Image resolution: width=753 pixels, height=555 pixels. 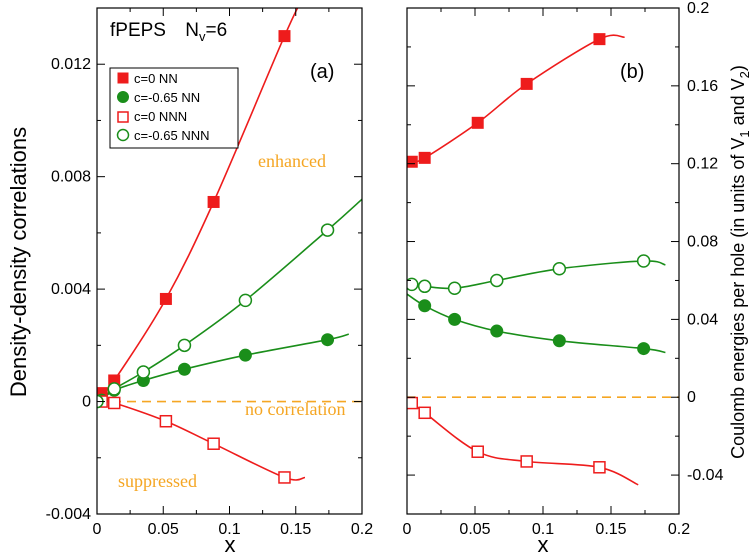 What do you see at coordinates (632, 72) in the screenshot?
I see `panel-b-label: (b)` at bounding box center [632, 72].